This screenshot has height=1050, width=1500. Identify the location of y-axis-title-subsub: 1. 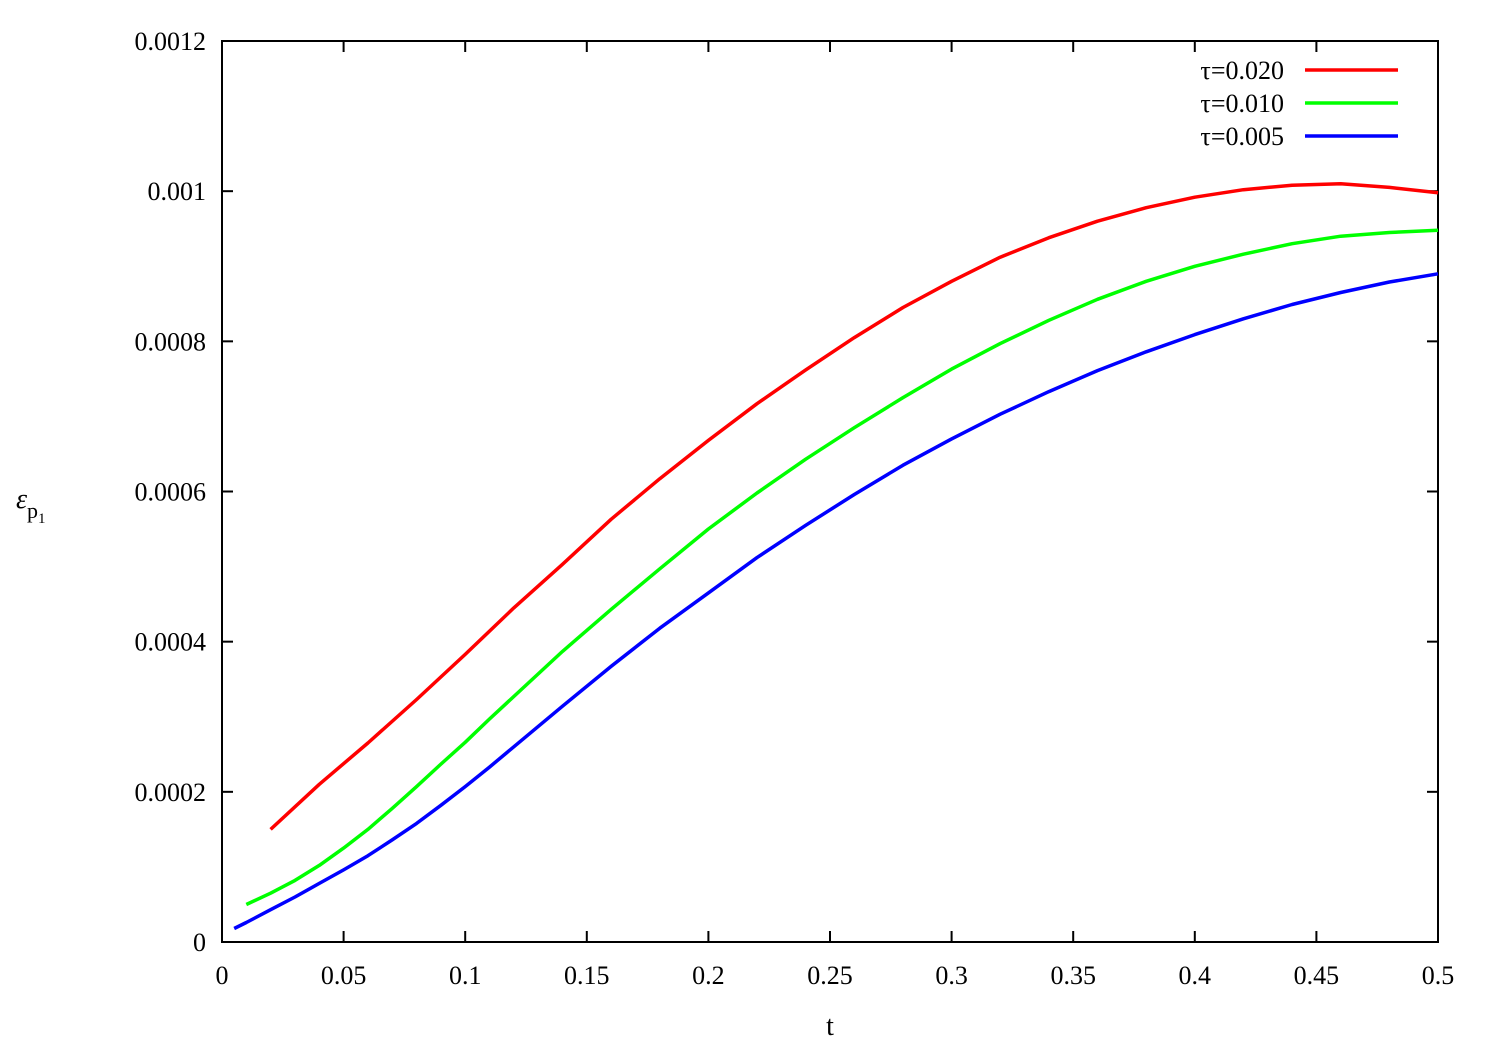
(42, 519).